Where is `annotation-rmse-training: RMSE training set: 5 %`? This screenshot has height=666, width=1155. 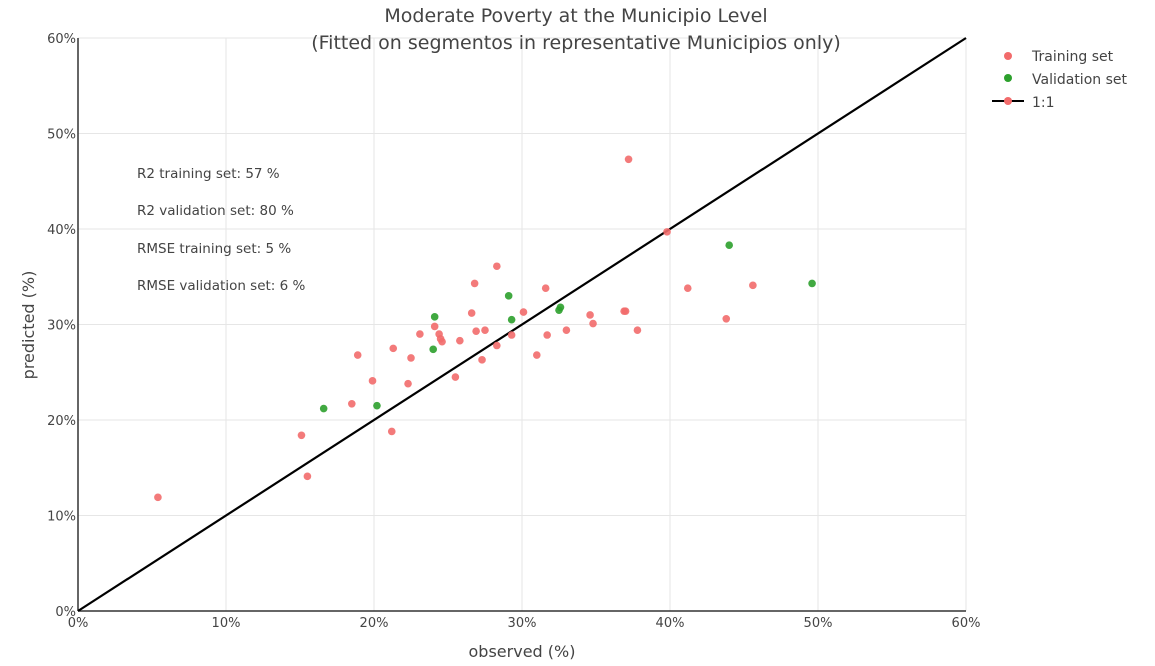
annotation-rmse-training: RMSE training set: 5 % is located at coordinates (214, 249).